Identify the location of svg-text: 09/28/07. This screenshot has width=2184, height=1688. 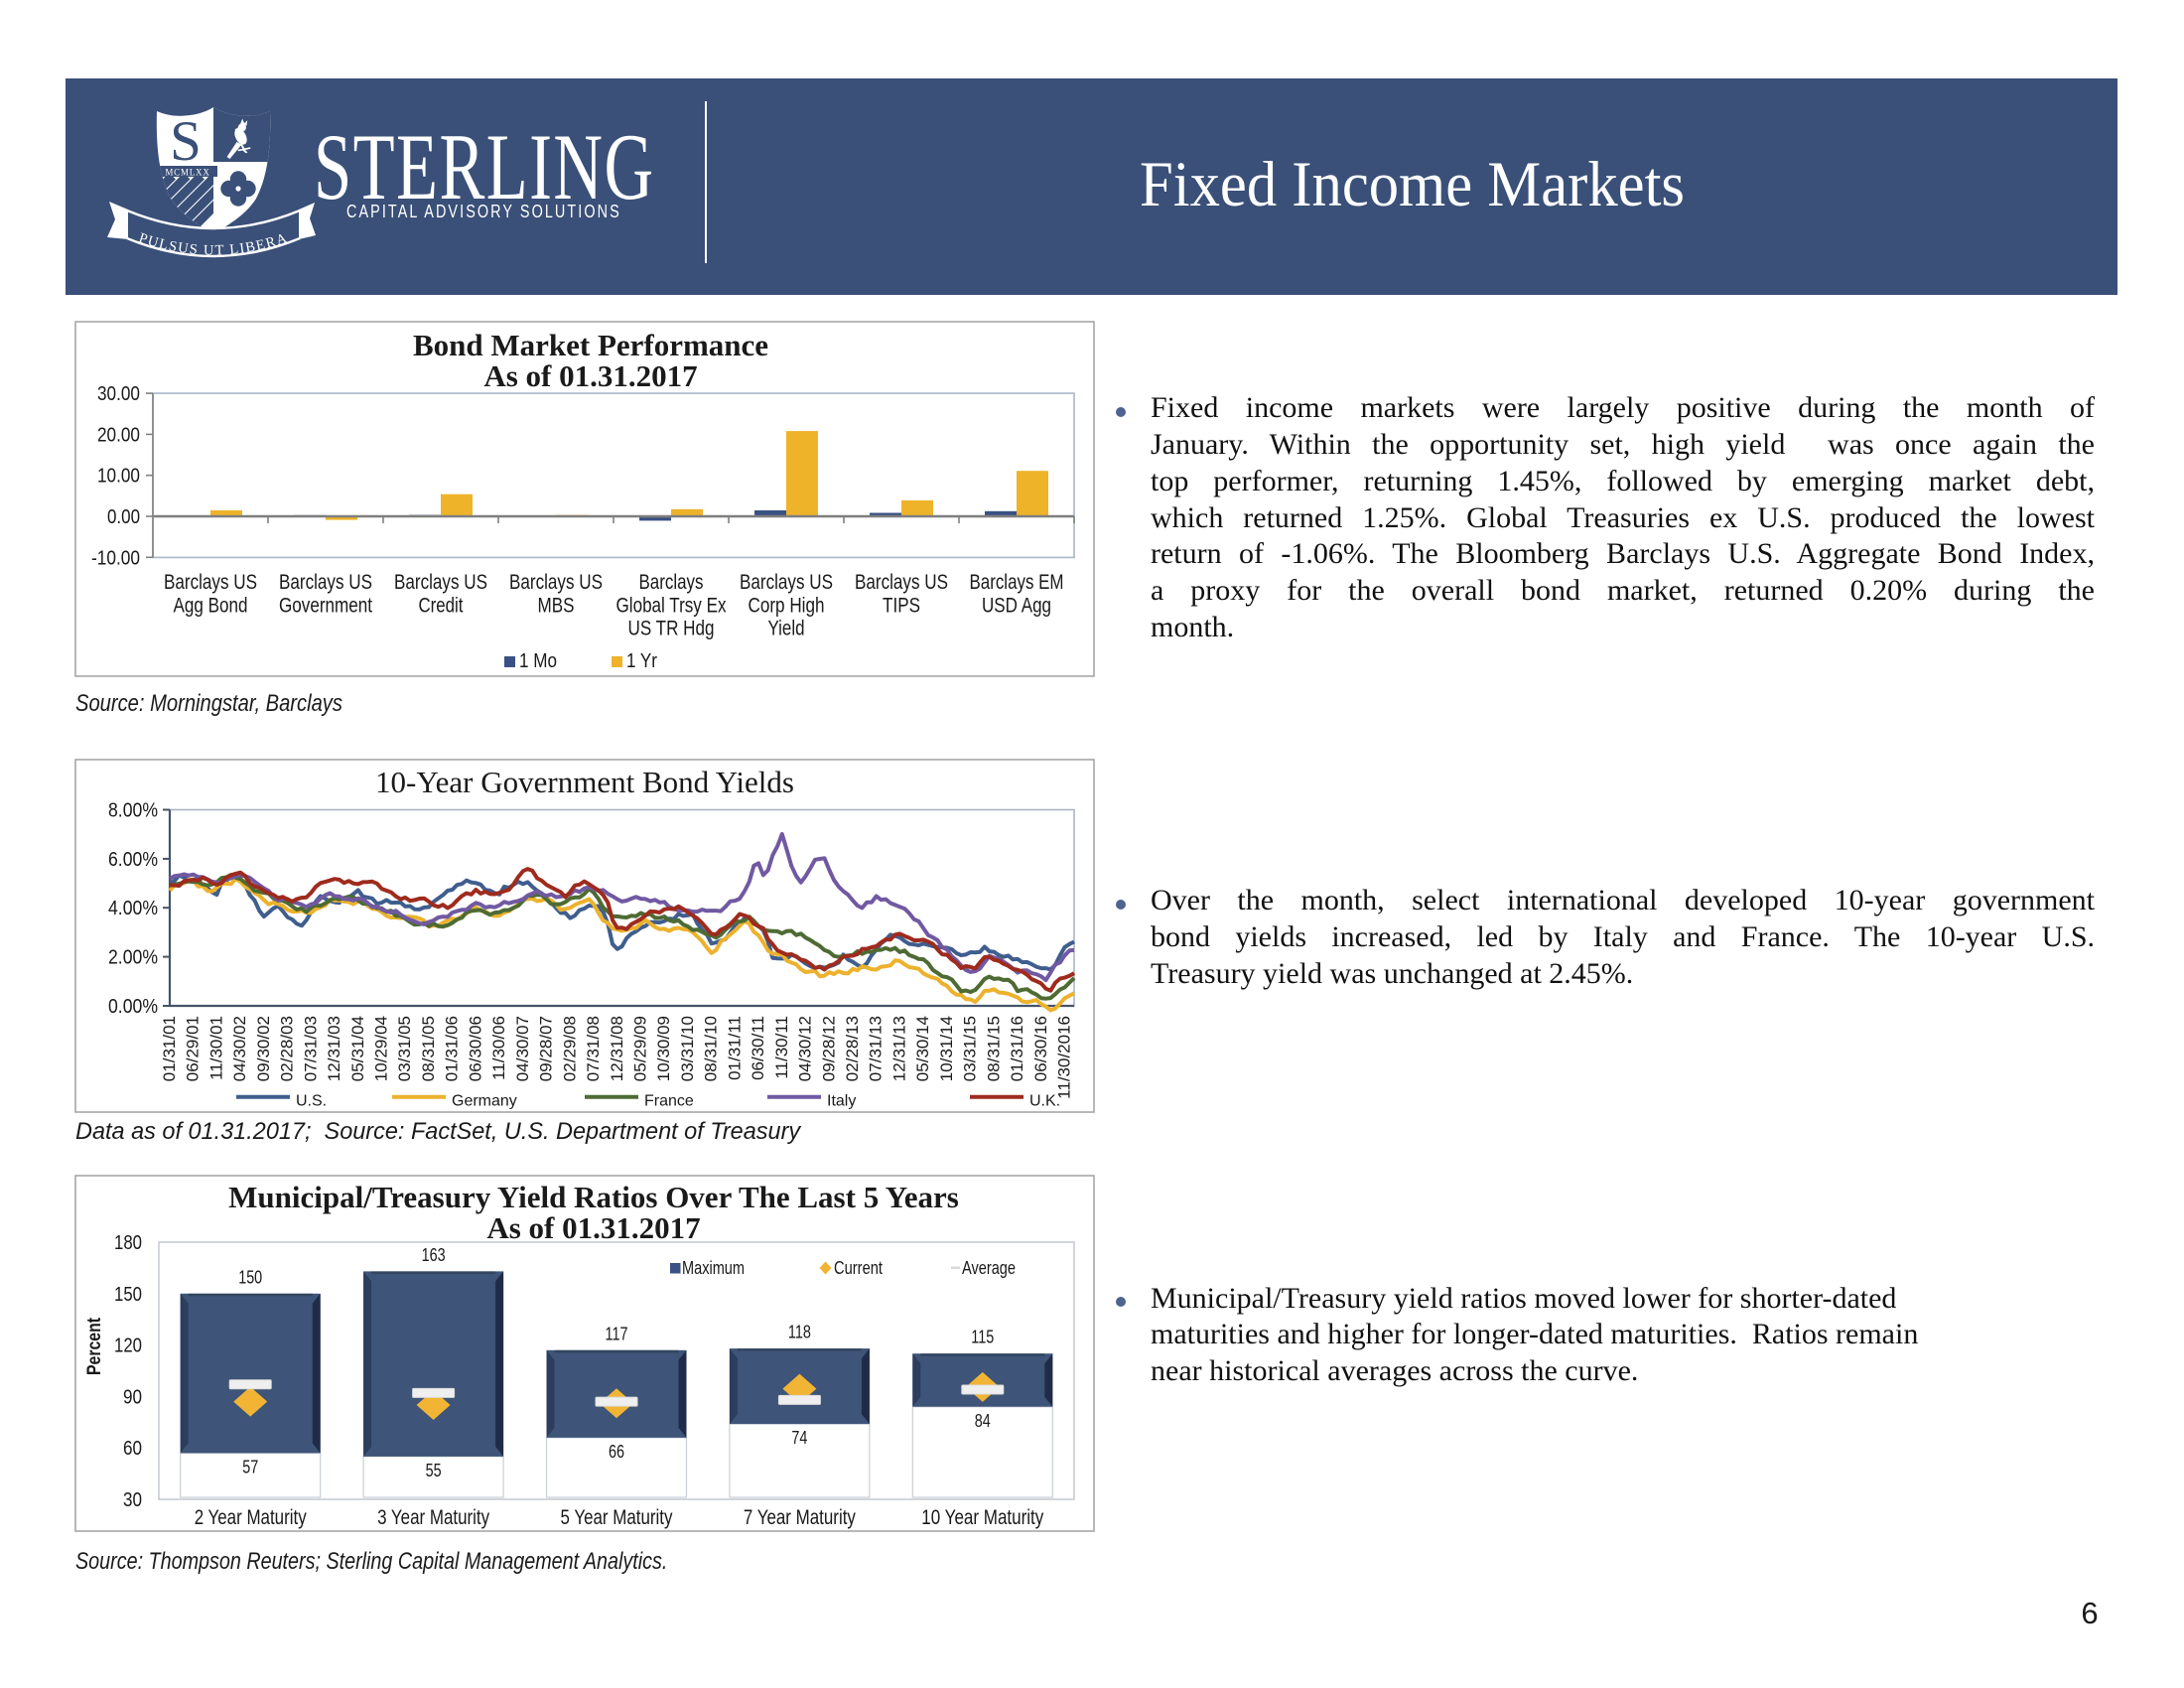
(546, 1048).